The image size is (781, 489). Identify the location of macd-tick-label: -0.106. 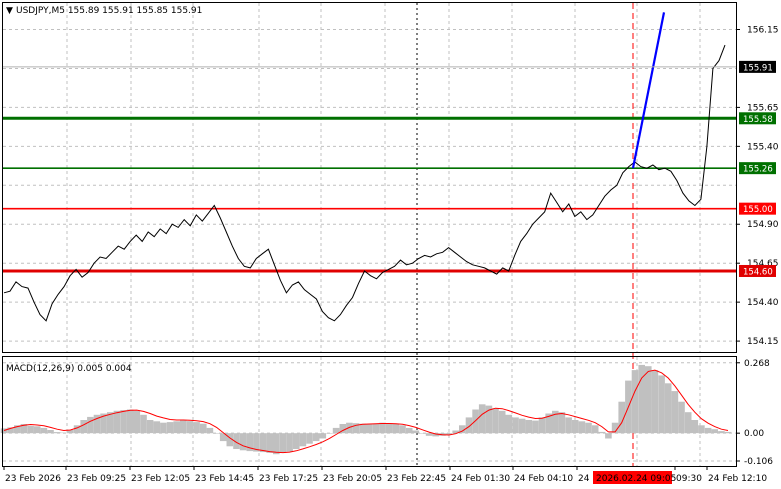
(758, 462).